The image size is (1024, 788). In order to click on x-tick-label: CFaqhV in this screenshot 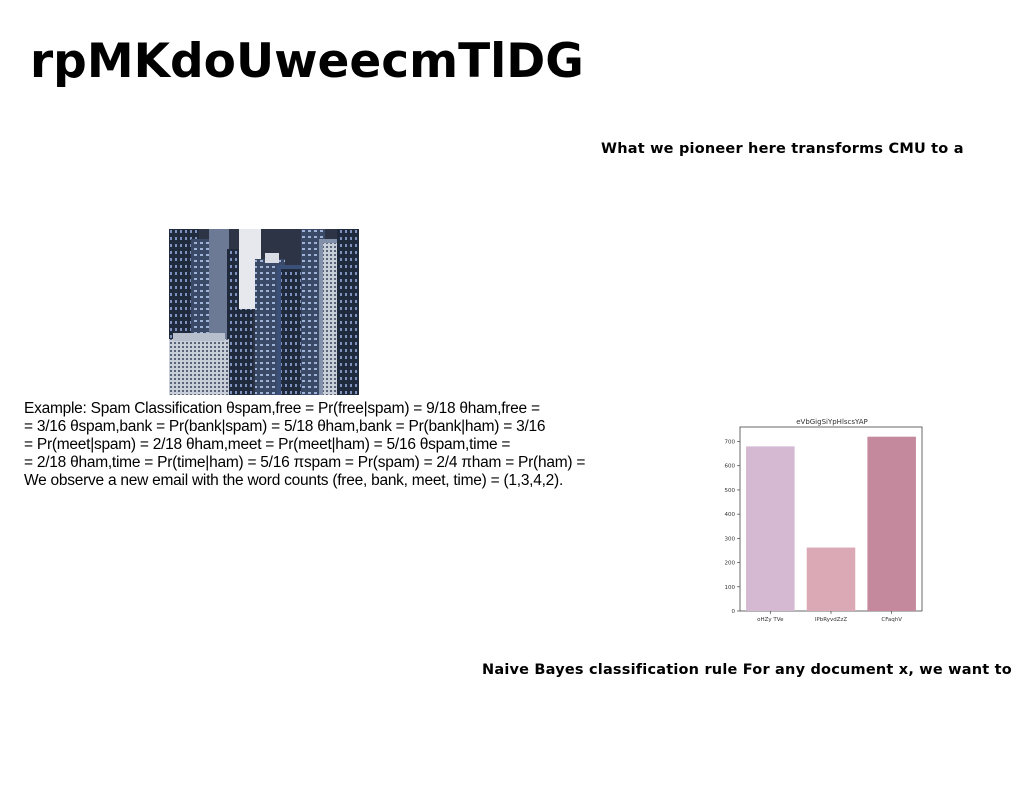, I will do `click(891, 620)`.